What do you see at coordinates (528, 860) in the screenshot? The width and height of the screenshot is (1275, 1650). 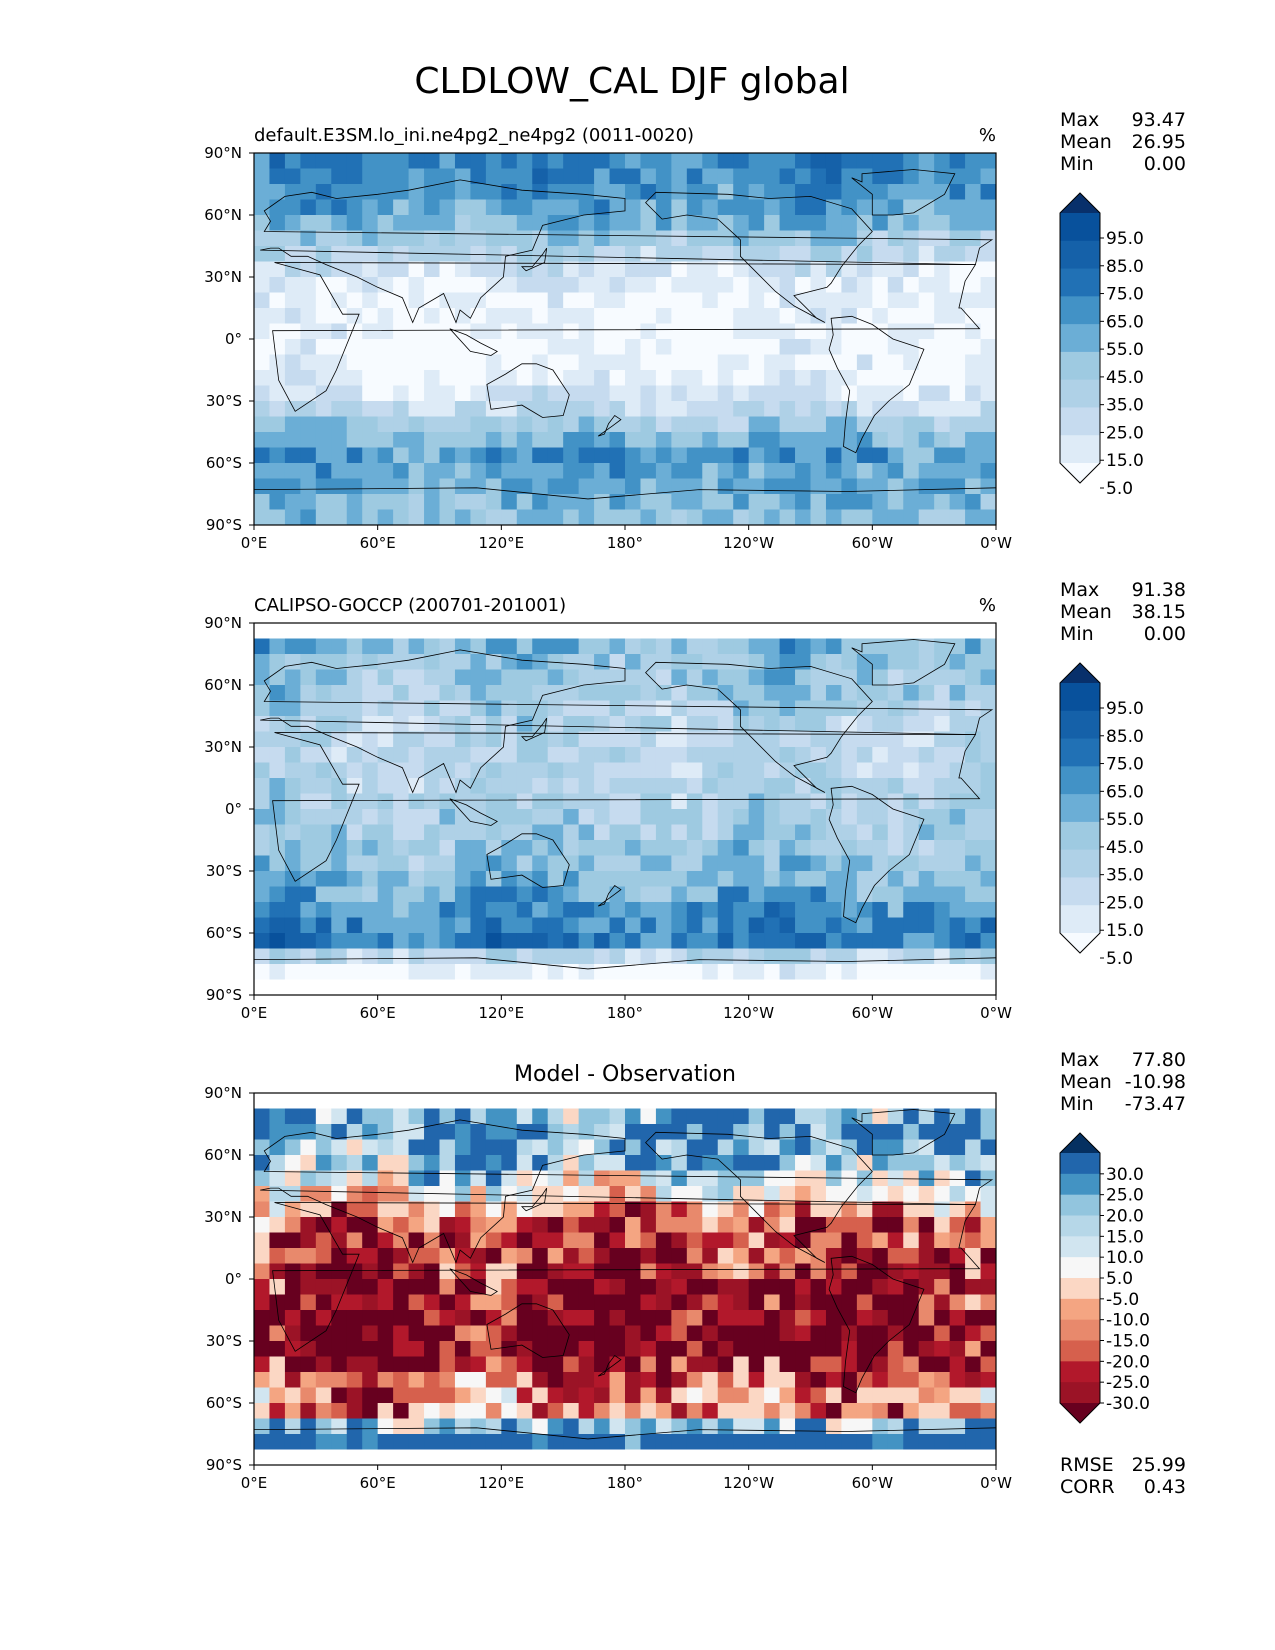 I see `coastline` at bounding box center [528, 860].